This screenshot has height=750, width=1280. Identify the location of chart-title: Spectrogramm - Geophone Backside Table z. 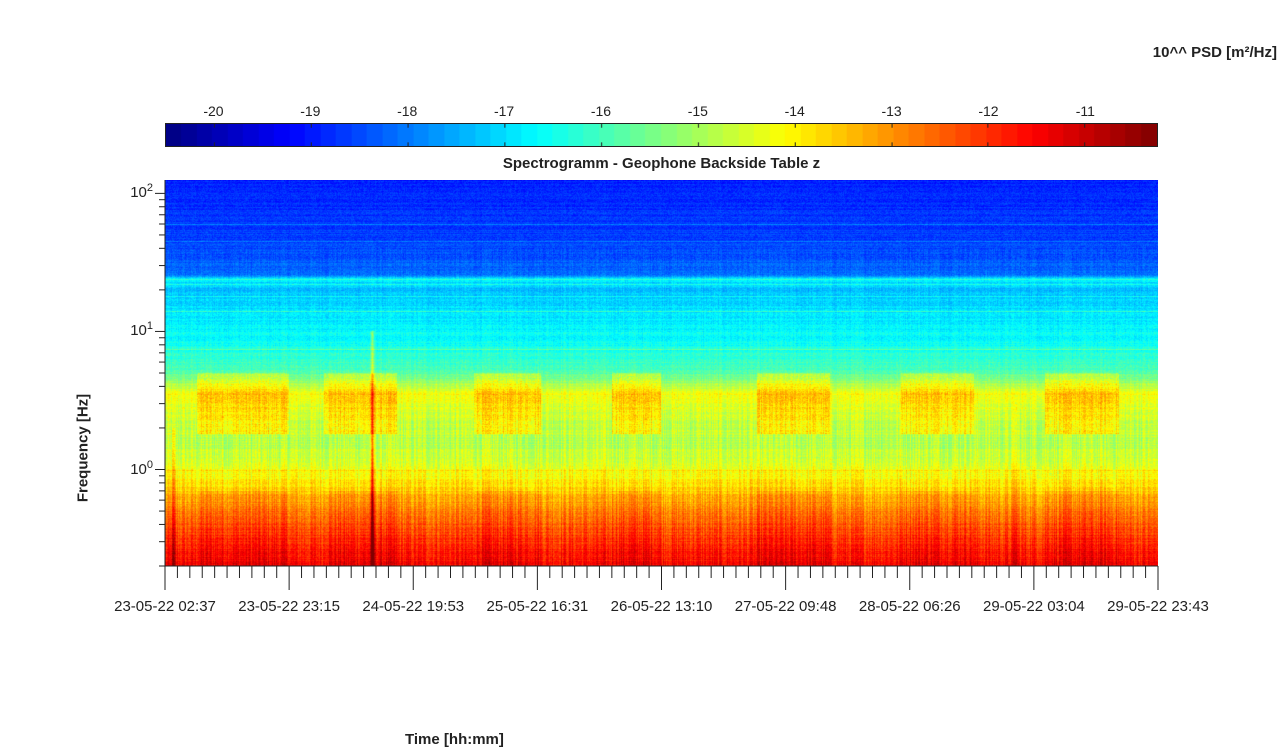
(661, 163).